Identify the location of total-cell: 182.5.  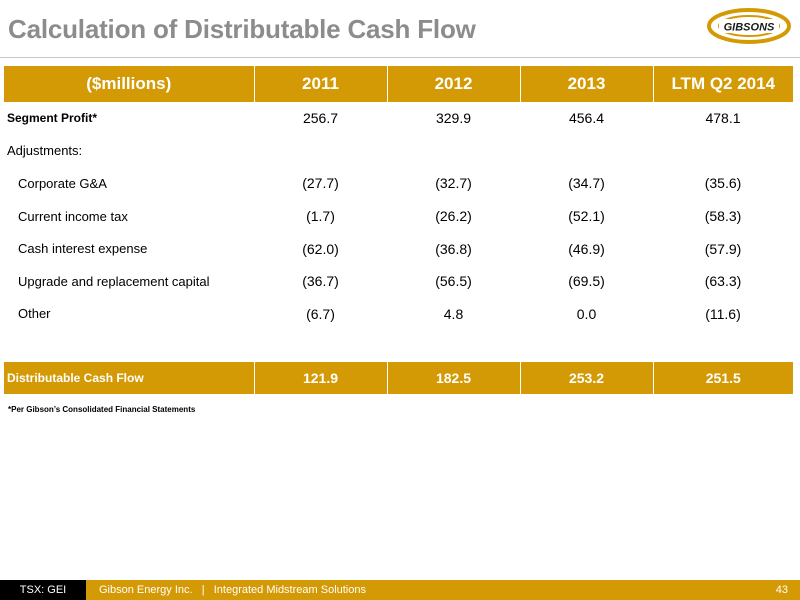
(454, 378).